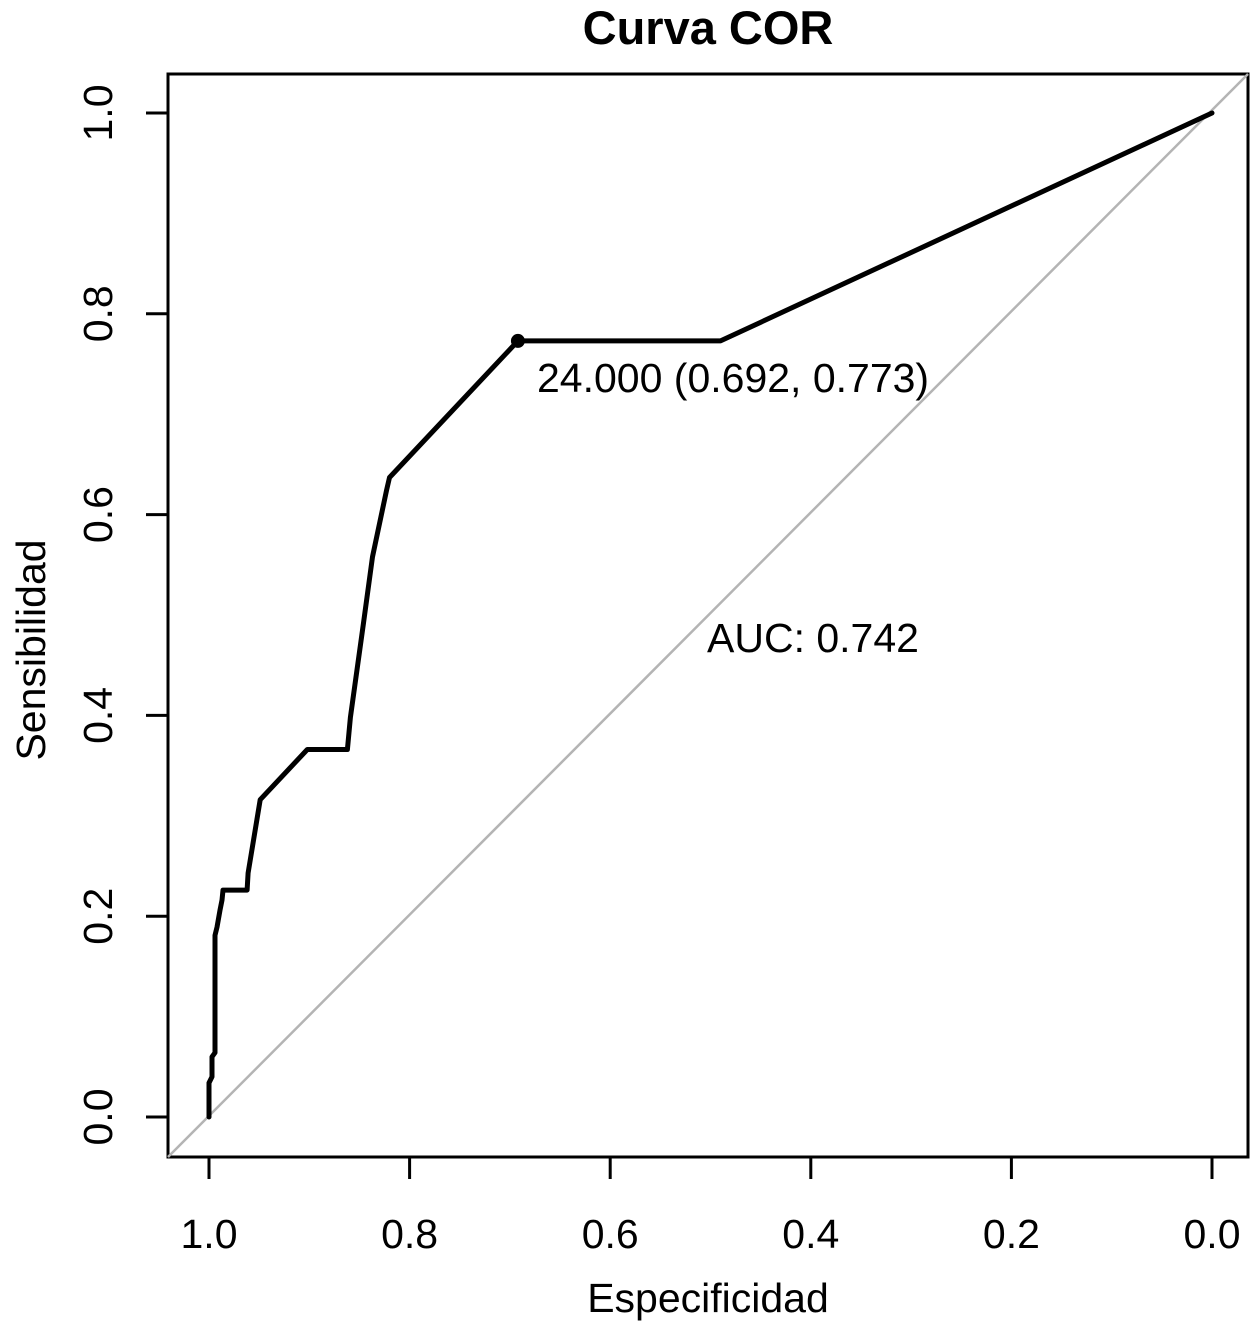 The width and height of the screenshot is (1258, 1332). Describe the element at coordinates (98, 113) in the screenshot. I see `y-tick-label: 1.0` at that location.